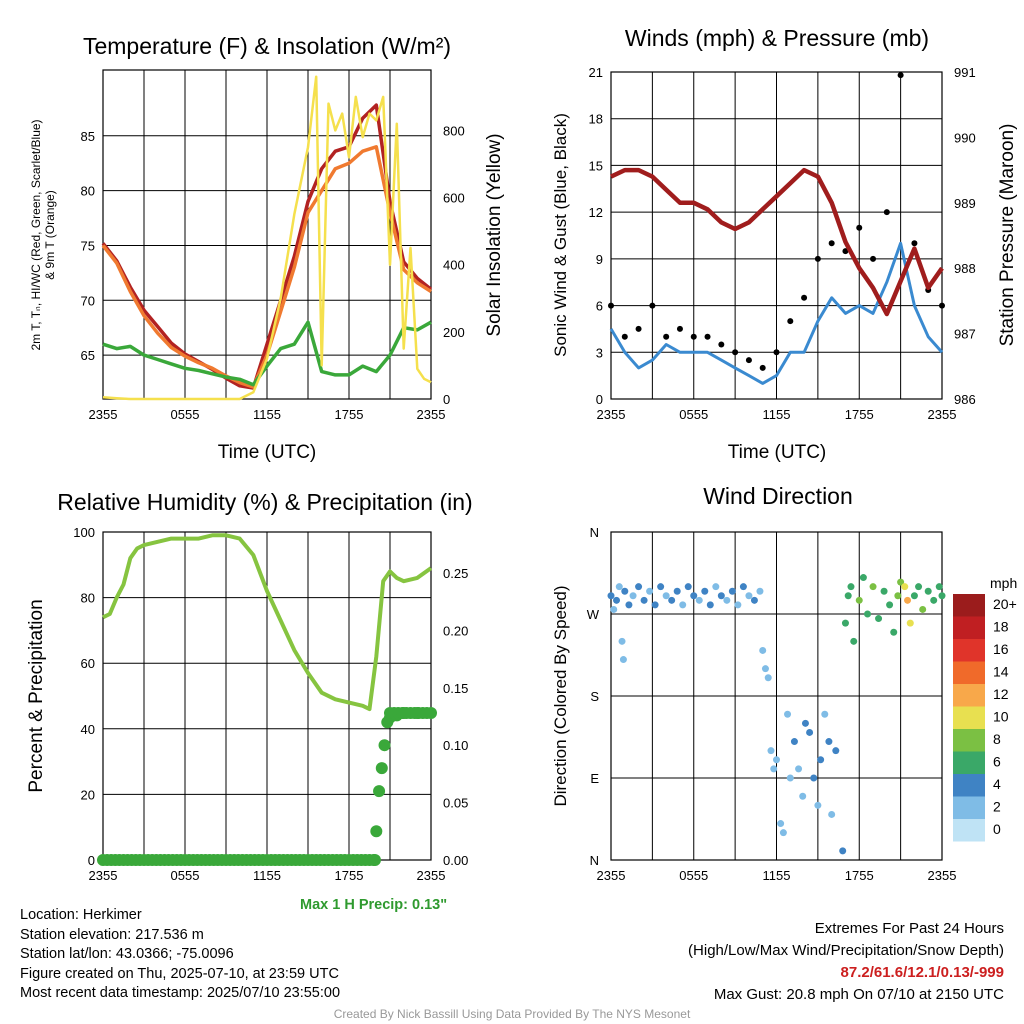  What do you see at coordinates (997, 762) in the screenshot?
I see `colorbar-label: 6` at bounding box center [997, 762].